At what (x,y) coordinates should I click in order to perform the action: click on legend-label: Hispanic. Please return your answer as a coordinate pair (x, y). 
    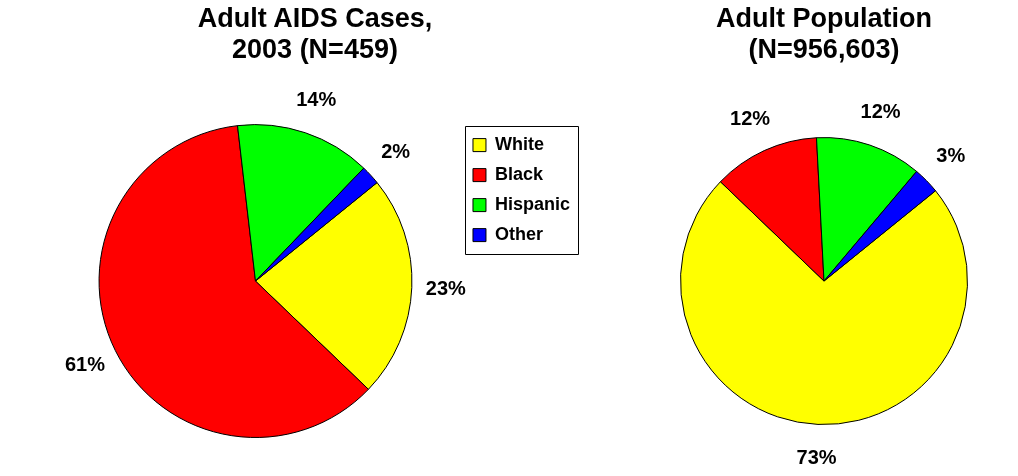
    Looking at the image, I should click on (532, 204).